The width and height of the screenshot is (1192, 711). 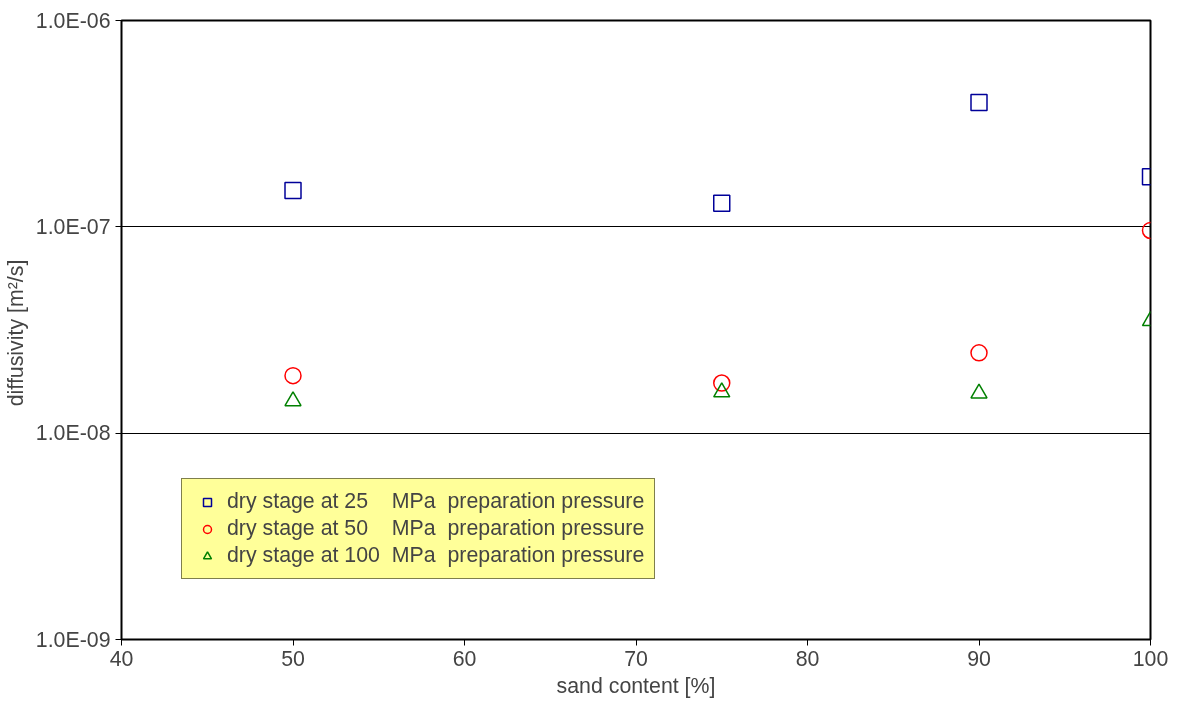 I want to click on x-tick-label: 70, so click(x=636, y=658).